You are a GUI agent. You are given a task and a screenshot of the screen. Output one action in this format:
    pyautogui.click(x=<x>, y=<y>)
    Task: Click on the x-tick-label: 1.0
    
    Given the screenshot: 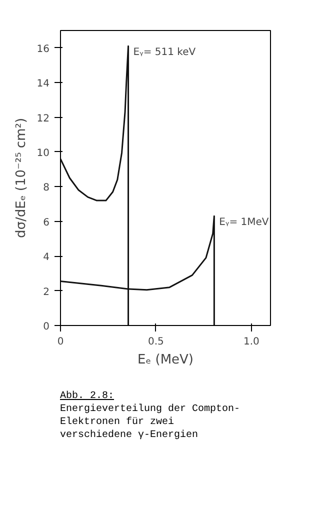 What is the action you would take?
    pyautogui.click(x=251, y=342)
    